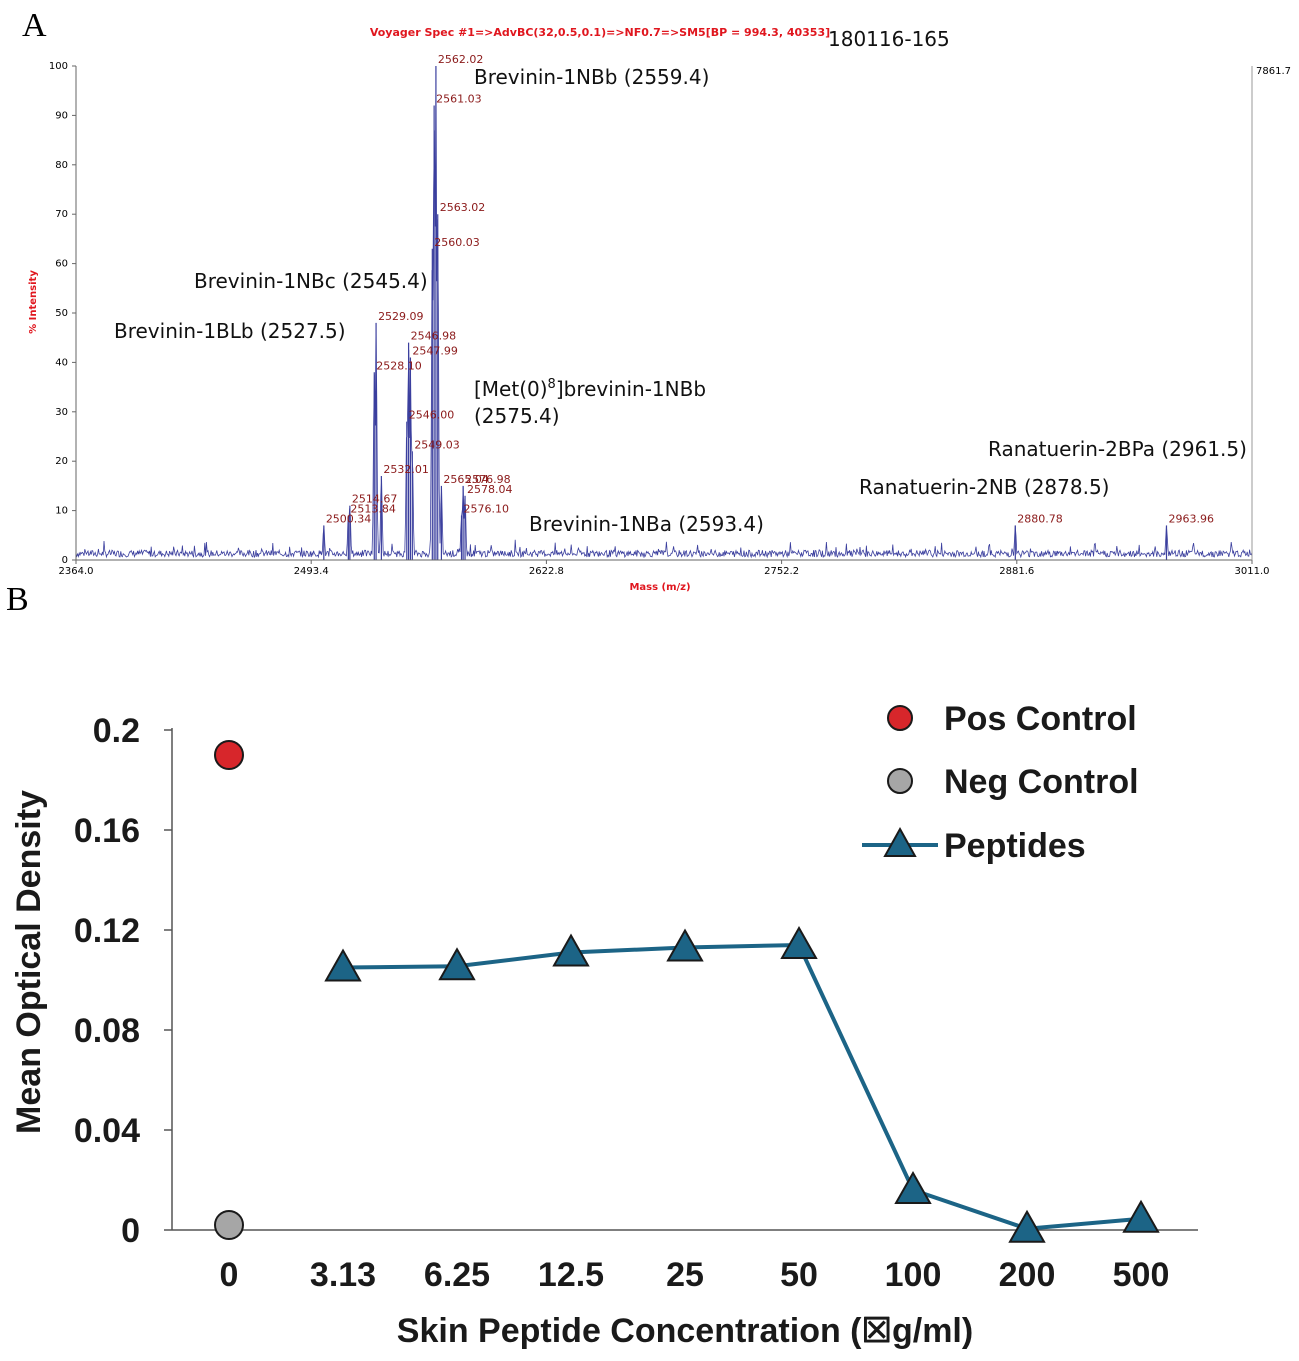 This screenshot has height=1361, width=1299. What do you see at coordinates (457, 1275) in the screenshot?
I see `od-x-tick-label: 6.25` at bounding box center [457, 1275].